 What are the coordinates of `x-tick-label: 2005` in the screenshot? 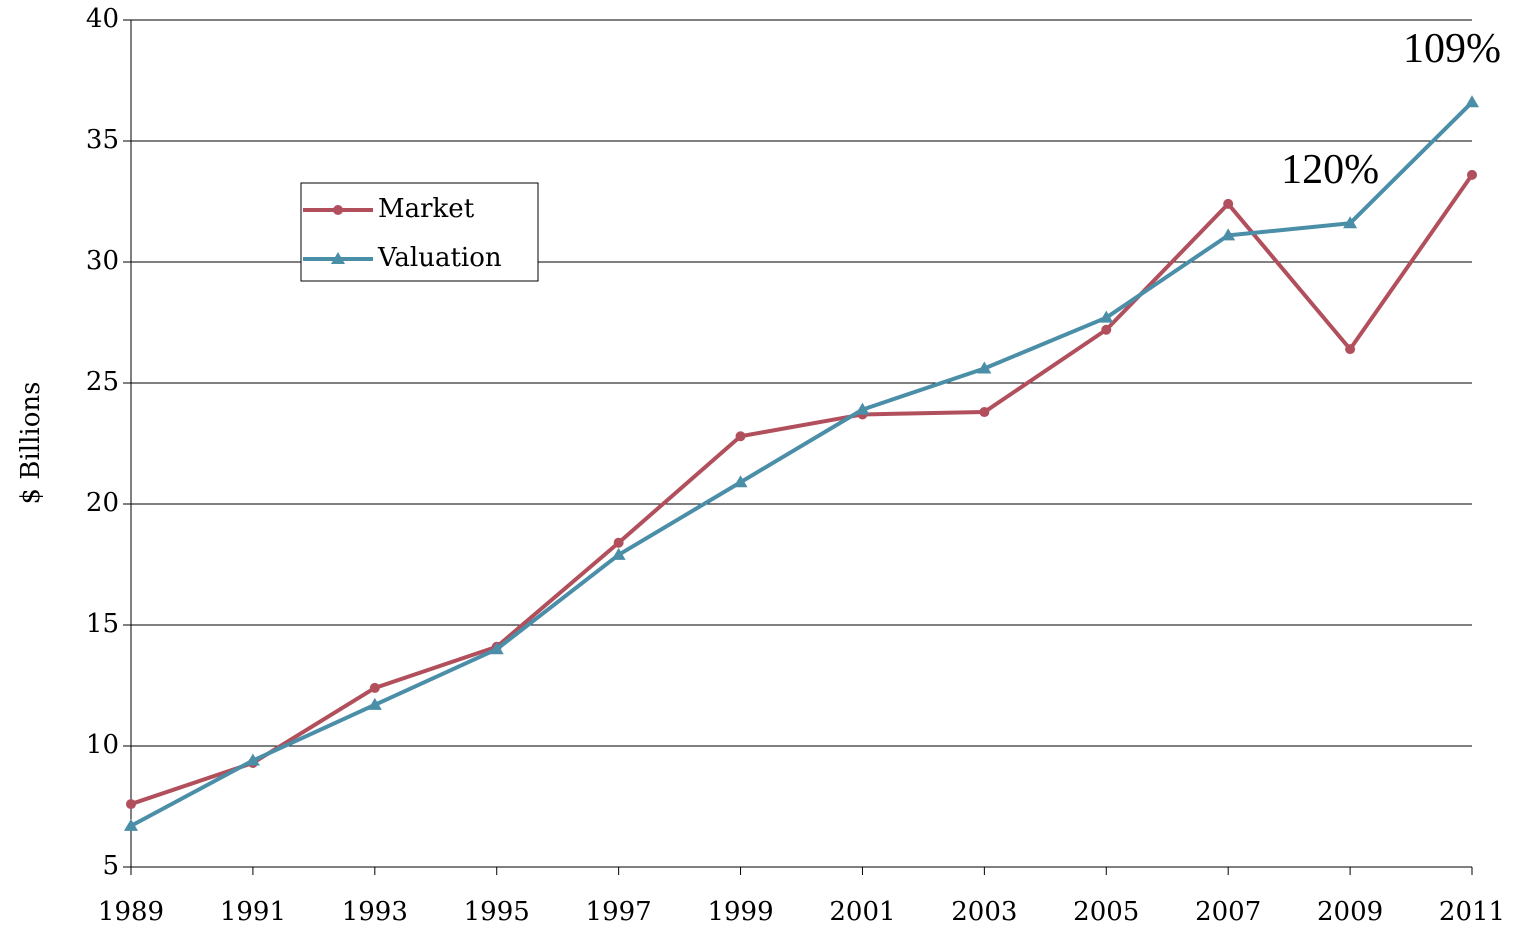 It's located at (1106, 912).